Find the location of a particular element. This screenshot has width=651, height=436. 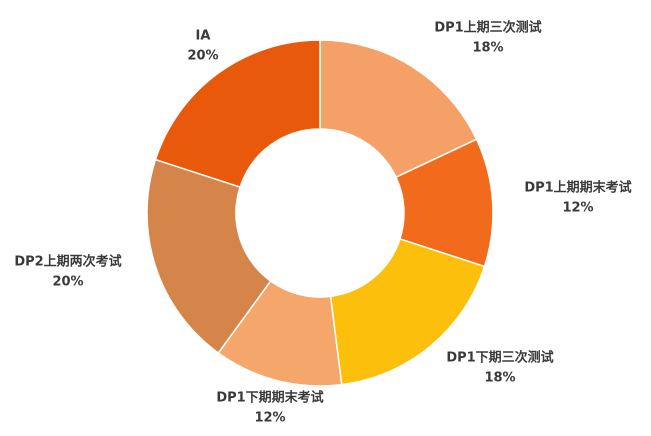

segment-label: DP1上期三次测试 is located at coordinates (487, 28).